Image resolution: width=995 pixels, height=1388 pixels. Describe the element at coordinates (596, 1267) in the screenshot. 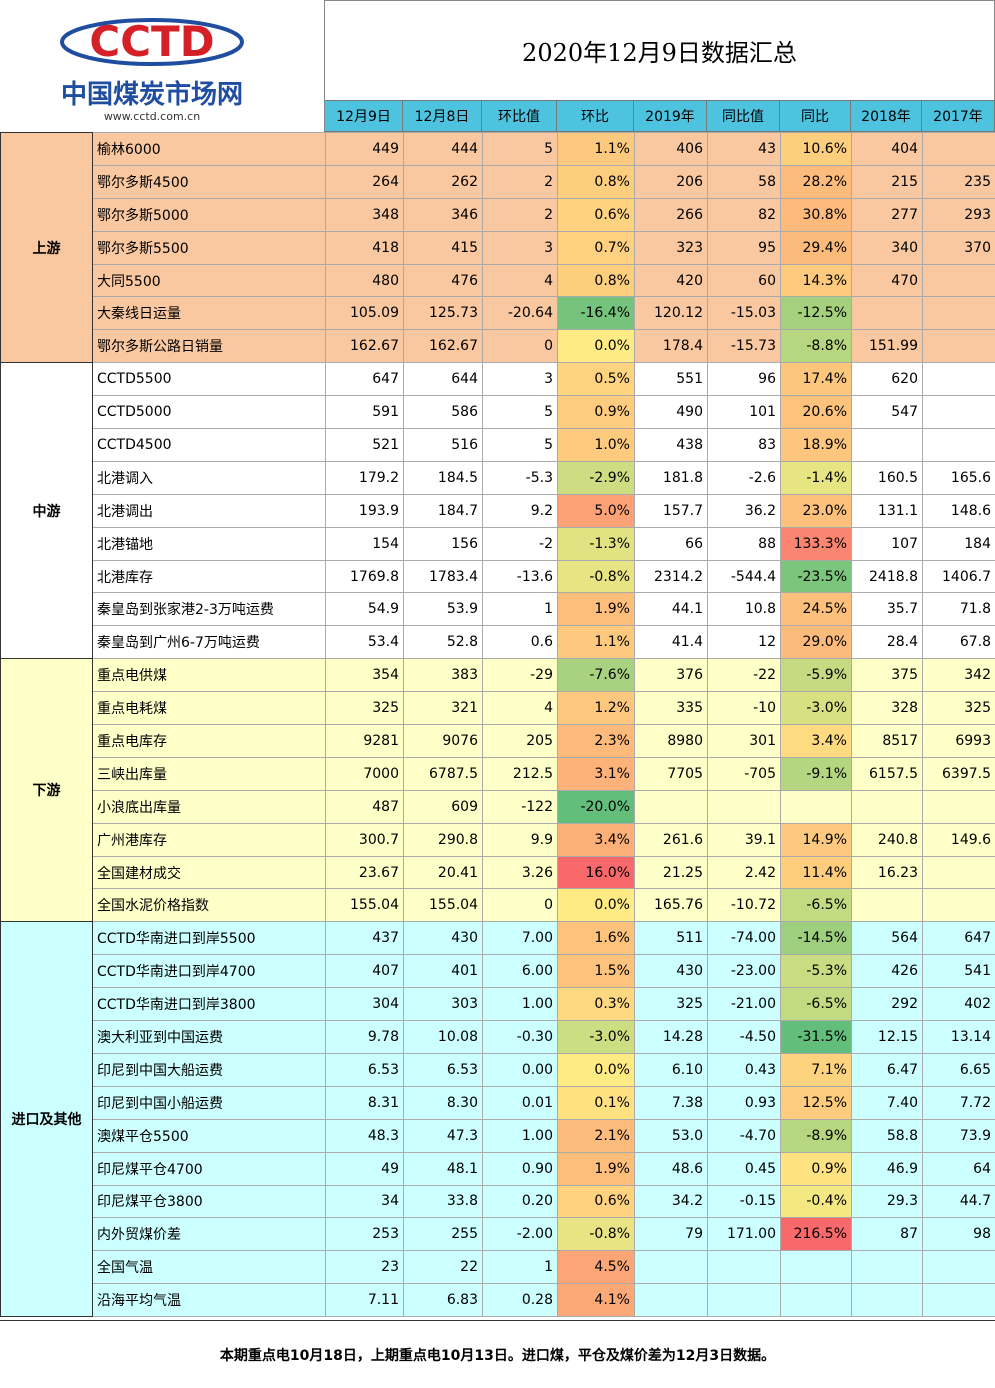

I see `cell: 4.5%` at that location.